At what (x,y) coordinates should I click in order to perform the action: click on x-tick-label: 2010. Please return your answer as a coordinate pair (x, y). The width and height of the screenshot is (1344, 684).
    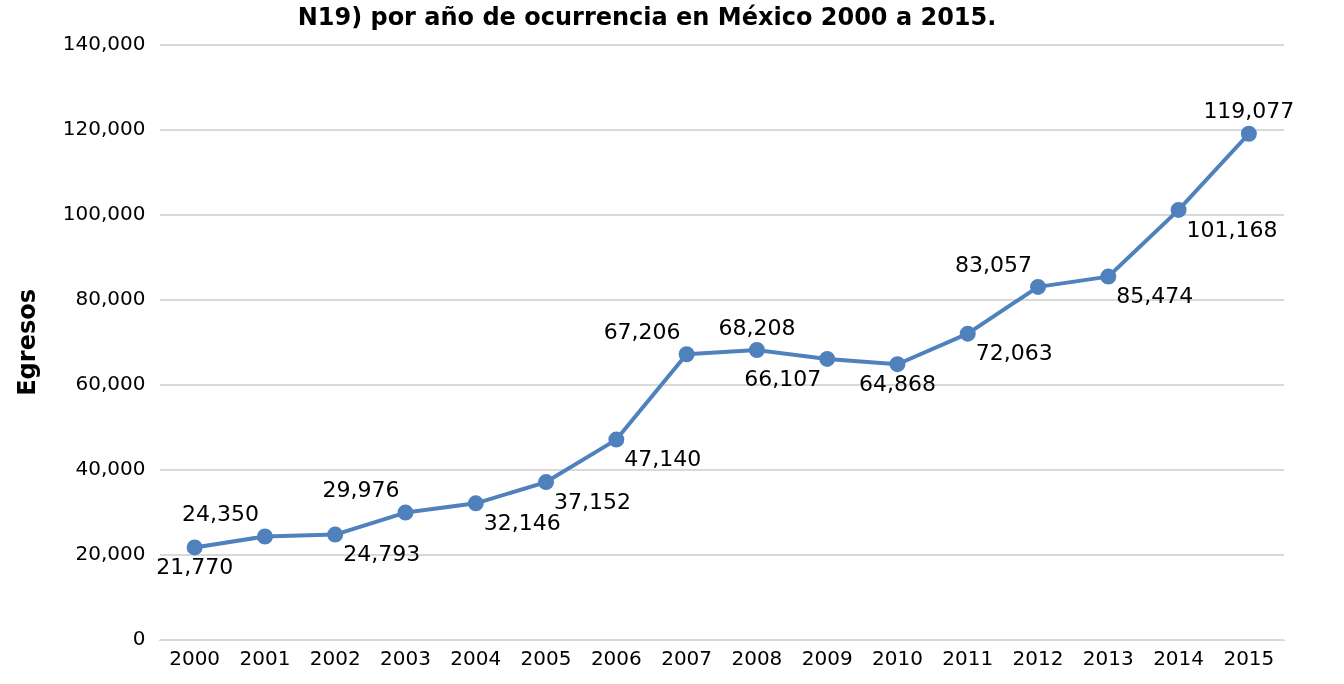
    Looking at the image, I should click on (897, 658).